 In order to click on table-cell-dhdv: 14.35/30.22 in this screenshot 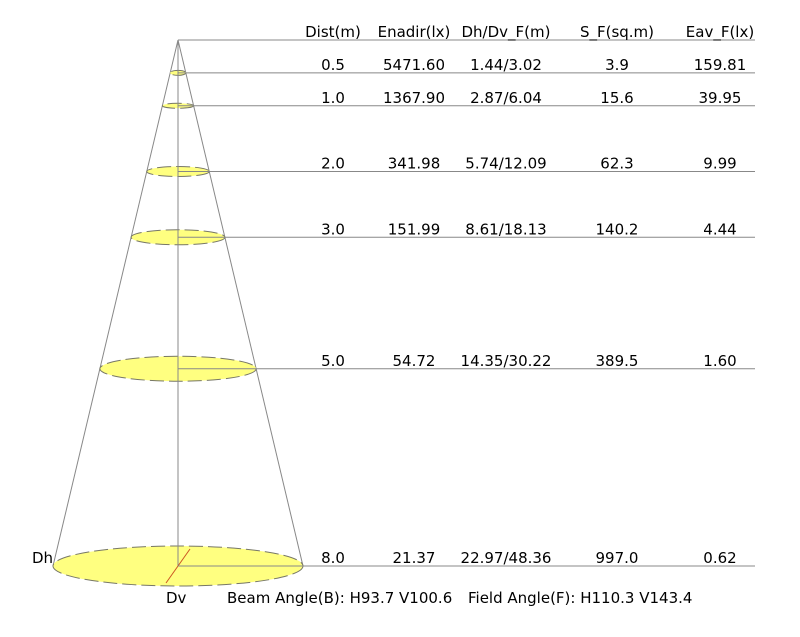, I will do `click(506, 361)`.